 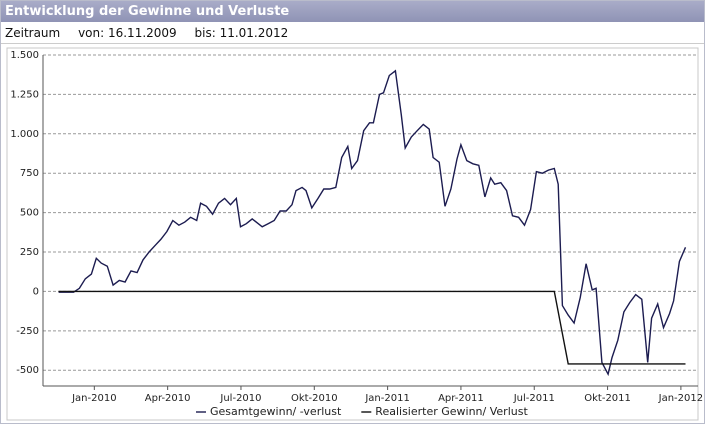 I want to click on x-tick-label: Jul-2011, so click(x=534, y=398).